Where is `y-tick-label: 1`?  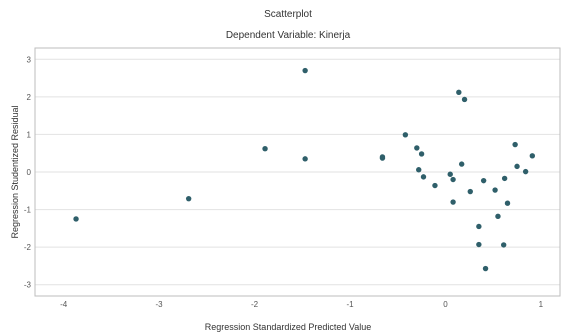 y-tick-label: 1 is located at coordinates (29, 134).